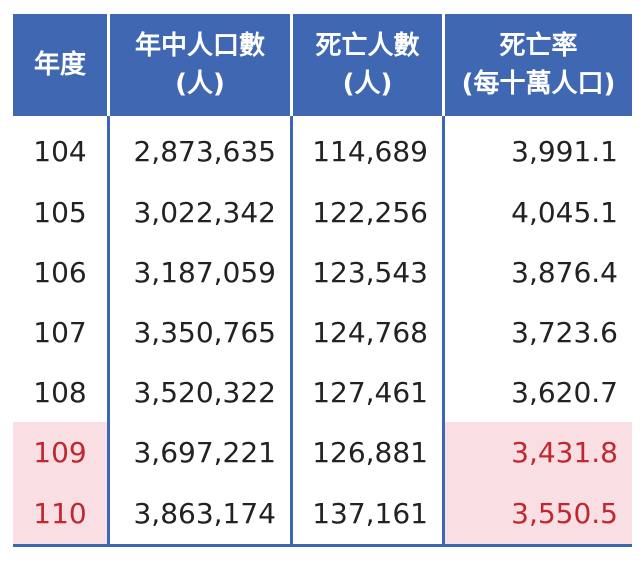  I want to click on cell-rate: 3,620.7, so click(537, 392).